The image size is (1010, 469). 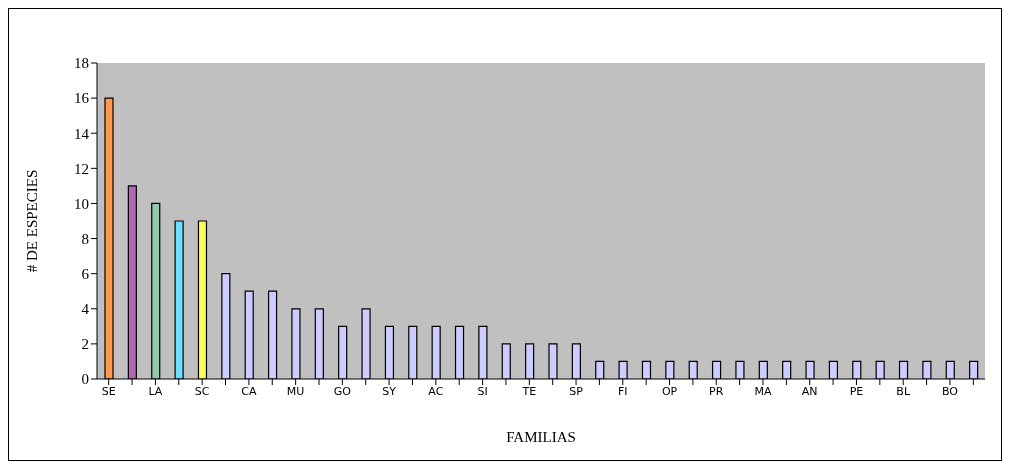 I want to click on y-tick-label: 14, so click(x=82, y=133).